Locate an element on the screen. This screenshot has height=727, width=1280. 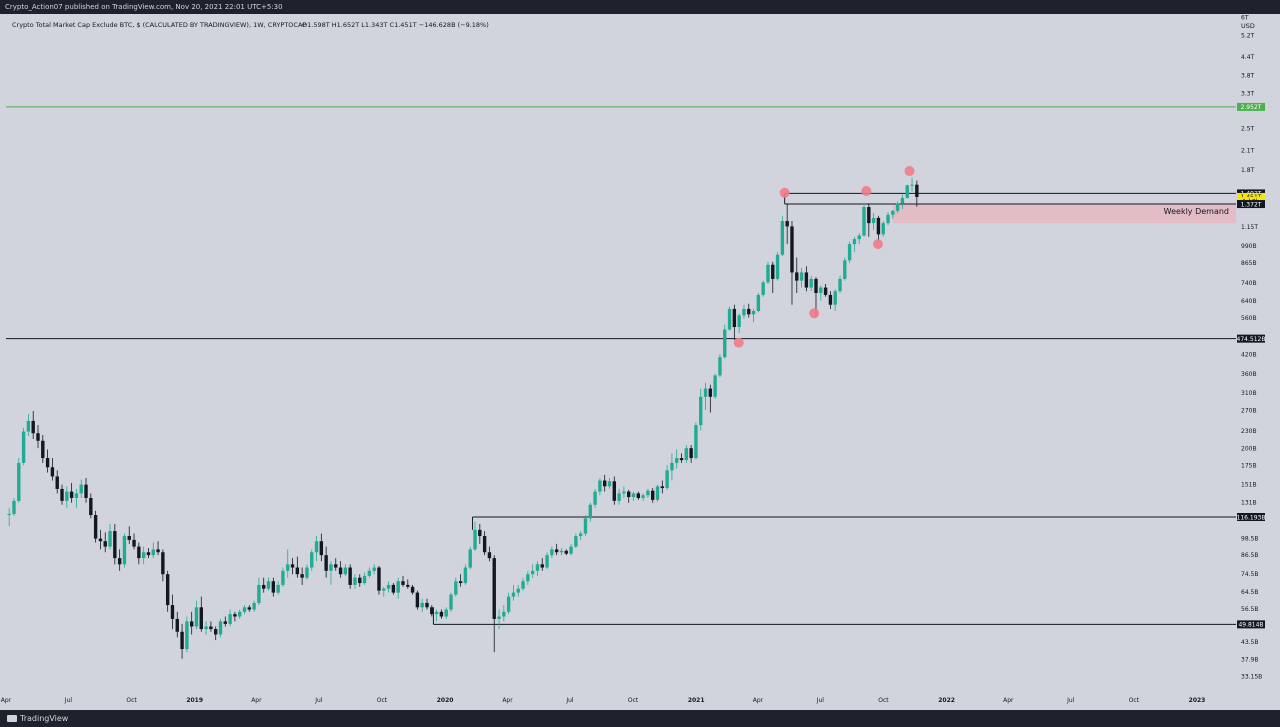
price-axis-label: 49.814B is located at coordinates (1251, 624).